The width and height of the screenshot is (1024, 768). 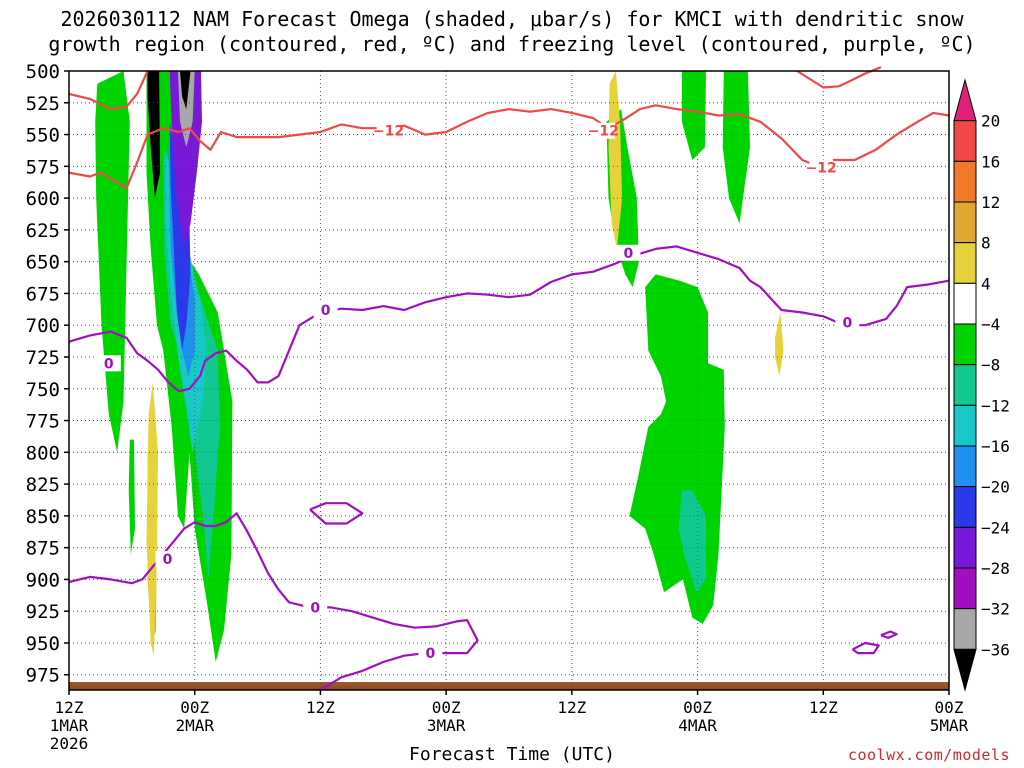 What do you see at coordinates (43, 263) in the screenshot?
I see `y-tick-label-650: 650` at bounding box center [43, 263].